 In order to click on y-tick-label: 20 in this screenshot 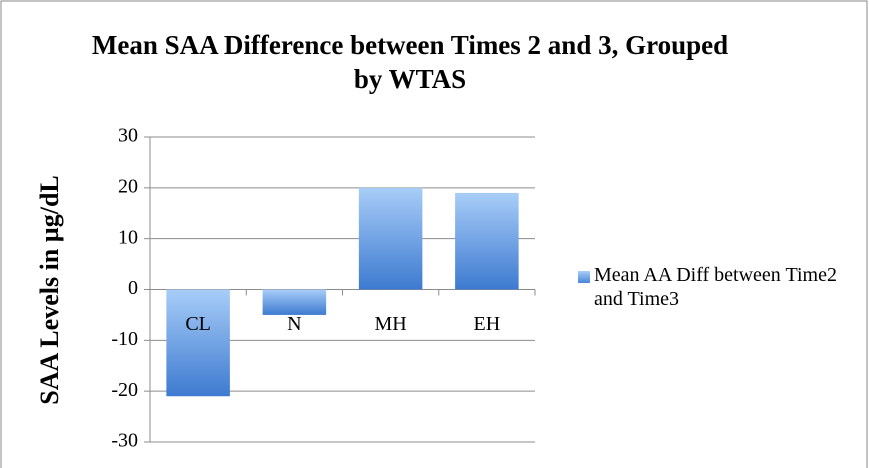, I will do `click(128, 186)`.